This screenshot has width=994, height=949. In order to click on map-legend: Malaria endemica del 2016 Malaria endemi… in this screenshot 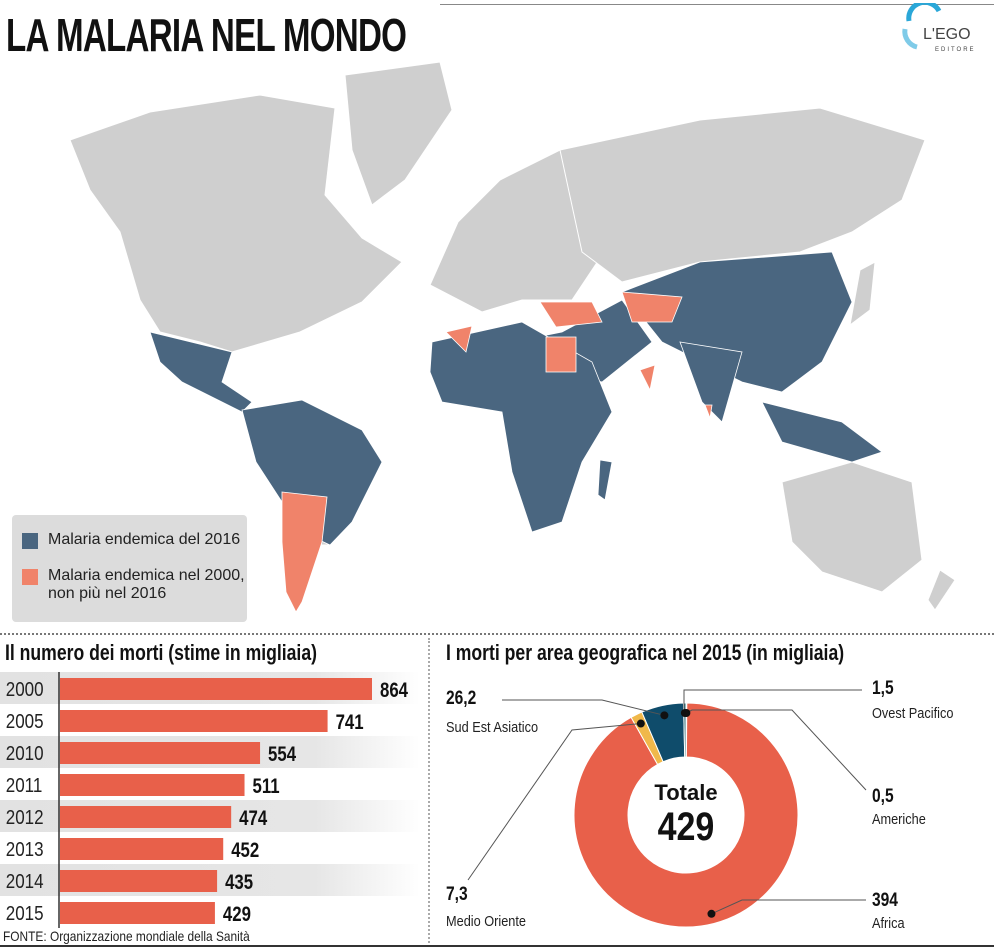, I will do `click(129, 568)`.